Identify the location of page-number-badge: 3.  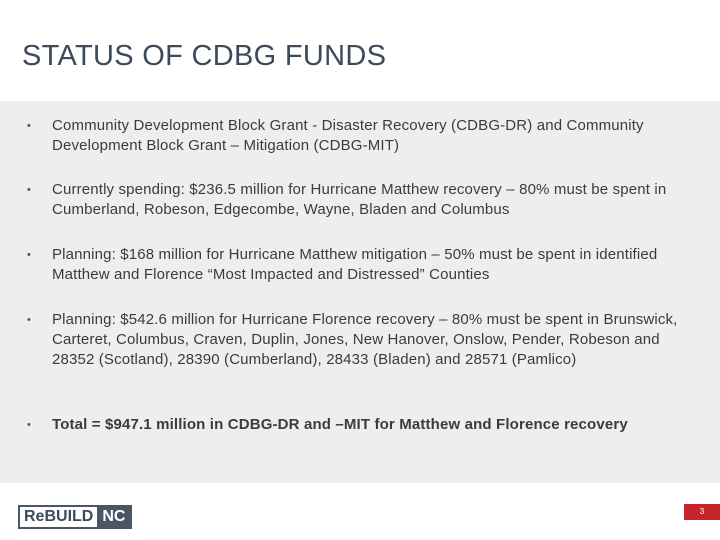
(702, 512).